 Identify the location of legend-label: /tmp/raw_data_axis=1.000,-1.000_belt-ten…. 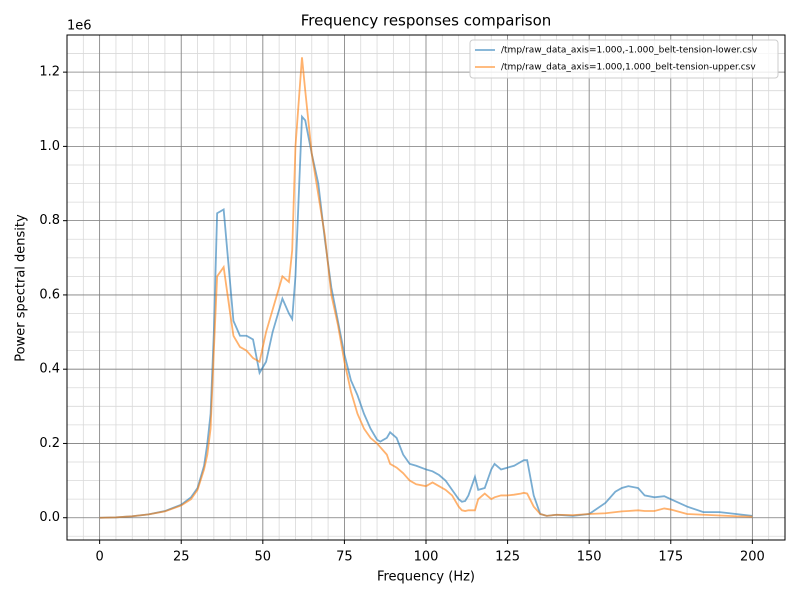
(629, 51).